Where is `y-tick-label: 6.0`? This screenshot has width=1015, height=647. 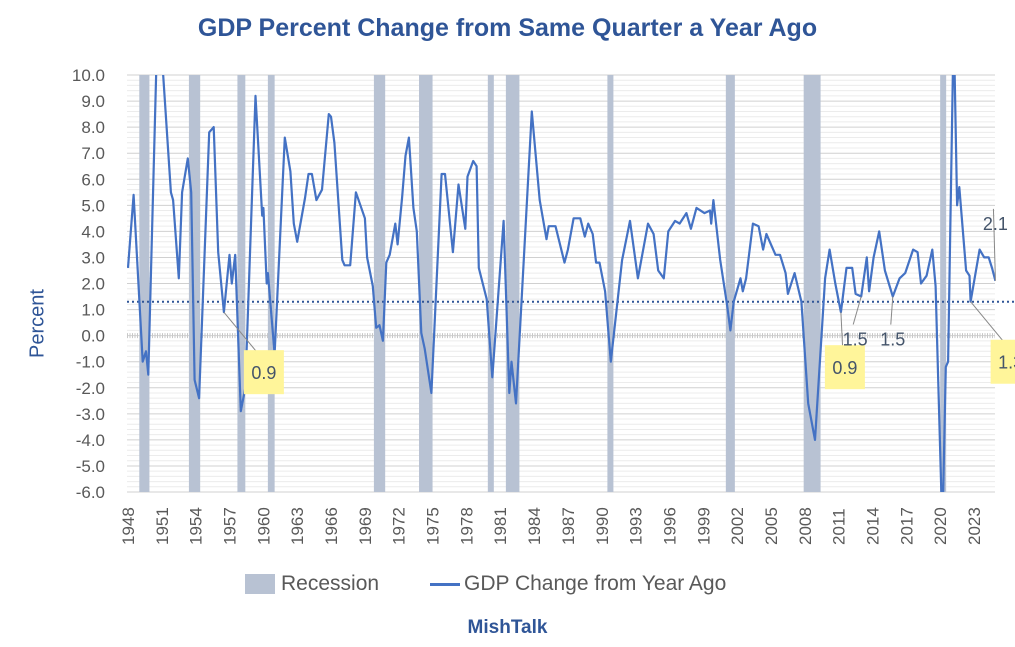 y-tick-label: 6.0 is located at coordinates (93, 179).